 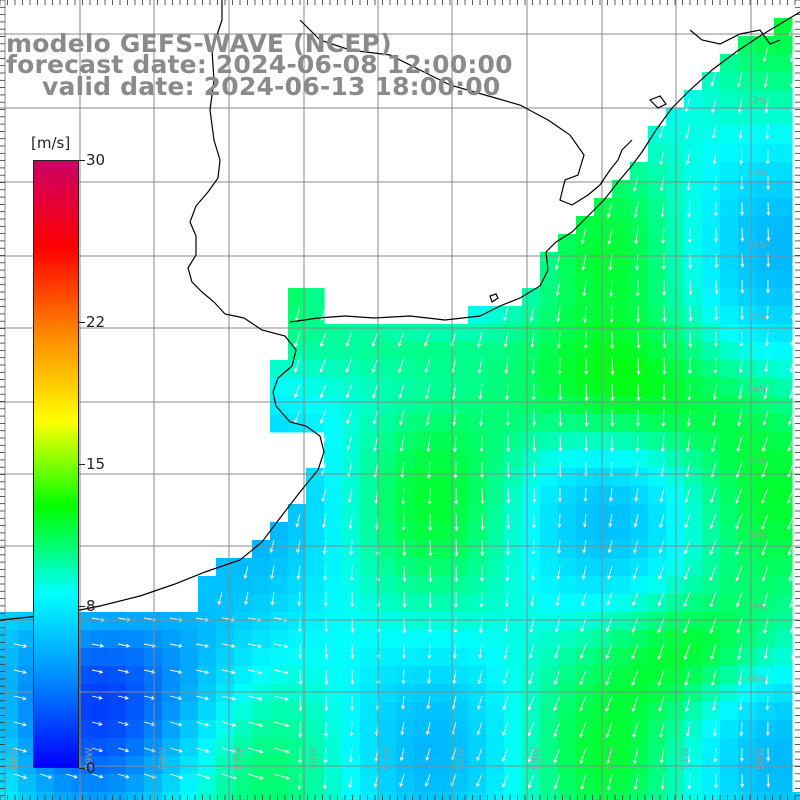 I want to click on latitude-label: 33S, so click(x=756, y=173).